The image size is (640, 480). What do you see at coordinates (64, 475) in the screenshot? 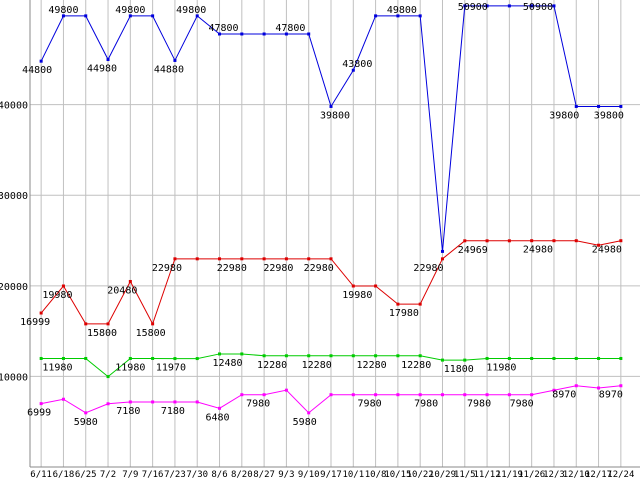
I see `x-tick-label: 6/18` at bounding box center [64, 475].